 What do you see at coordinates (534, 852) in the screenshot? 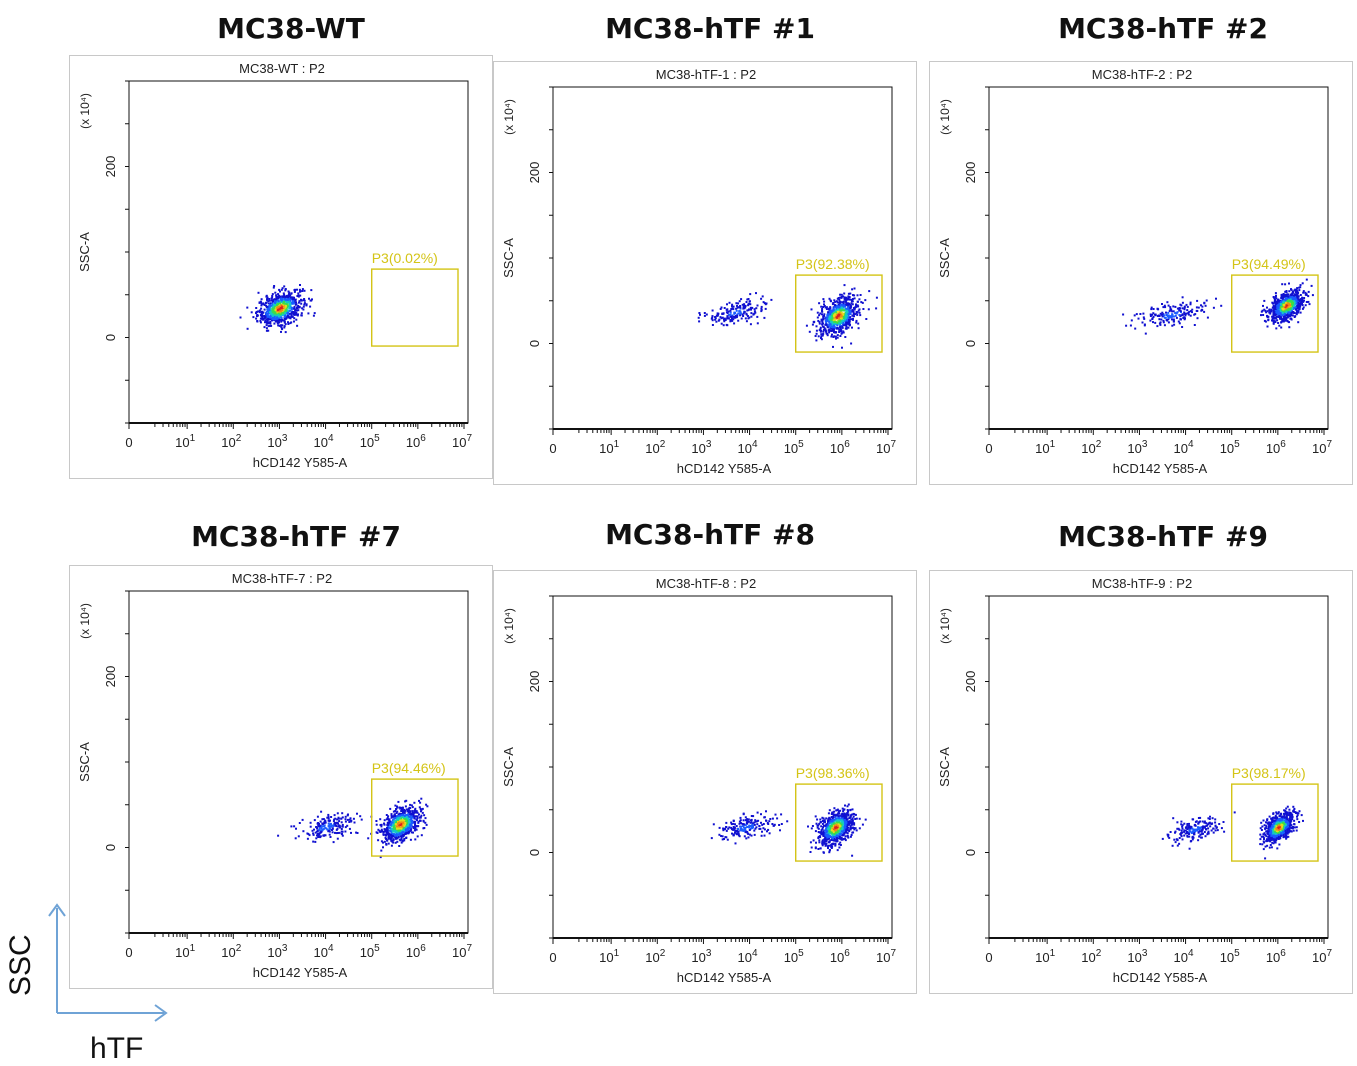
I see `y-tick-label: 0` at bounding box center [534, 852].